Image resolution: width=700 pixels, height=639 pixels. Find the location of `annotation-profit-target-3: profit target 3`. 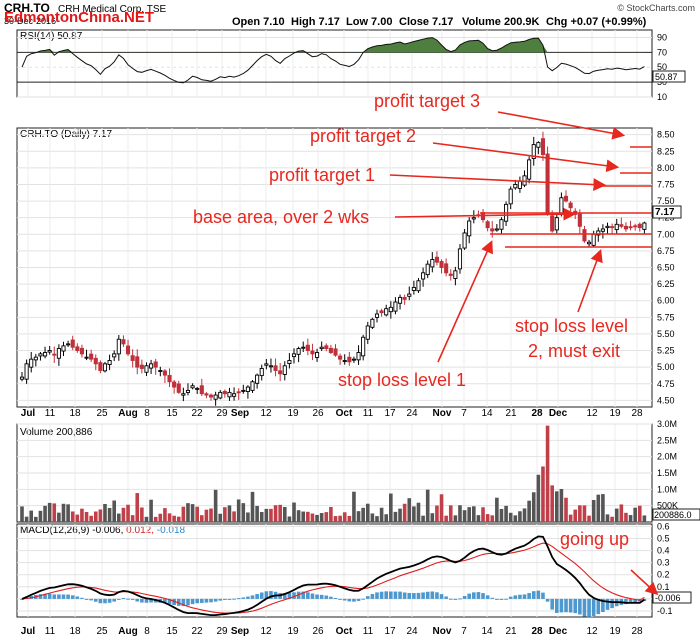

annotation-profit-target-3: profit target 3 is located at coordinates (427, 101).